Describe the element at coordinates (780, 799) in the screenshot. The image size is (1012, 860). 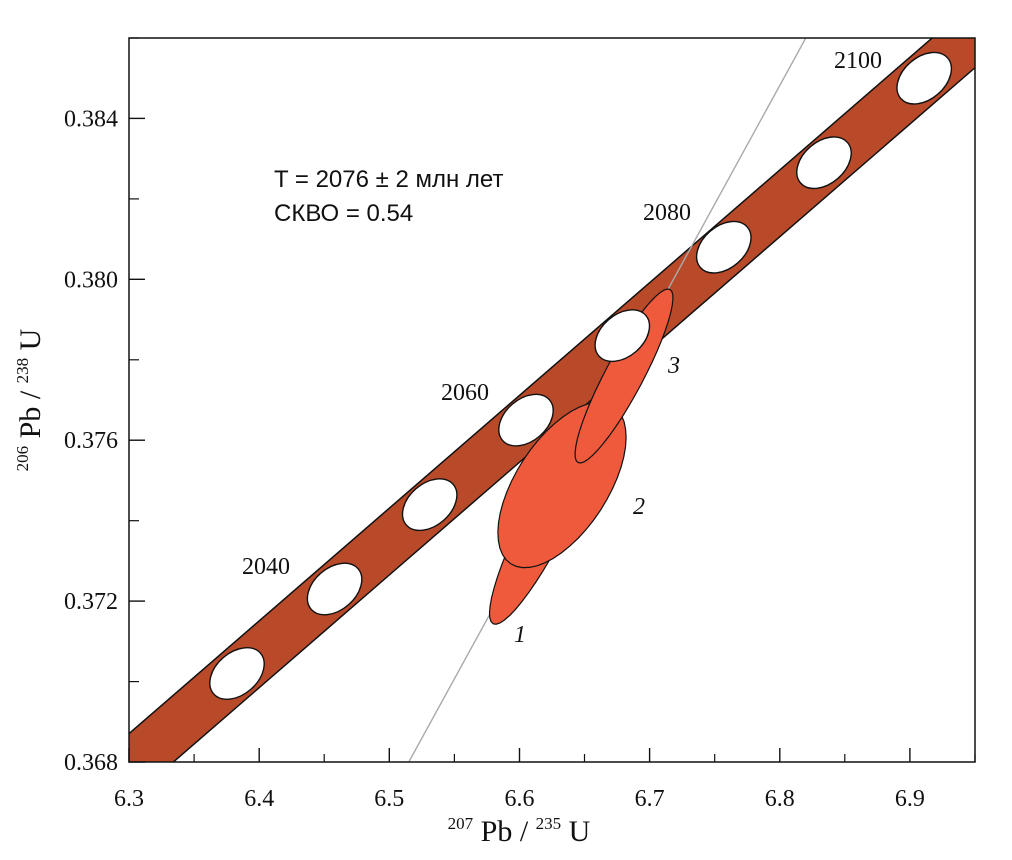
I see `x-tick-label: 6.8` at that location.